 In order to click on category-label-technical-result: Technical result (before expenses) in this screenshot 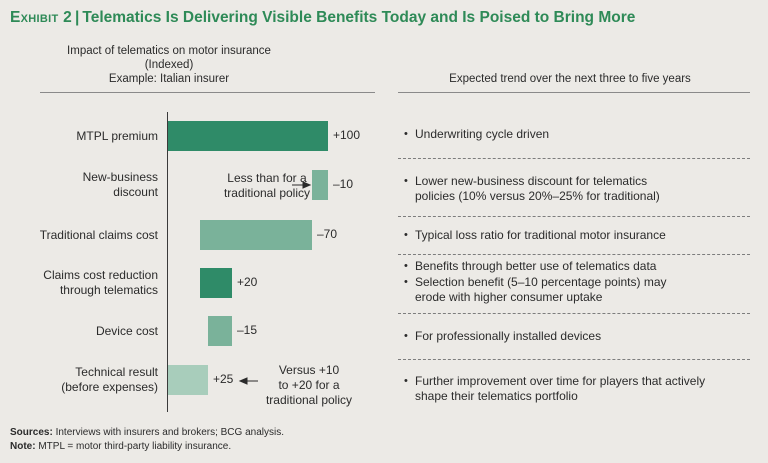, I will do `click(109, 379)`.